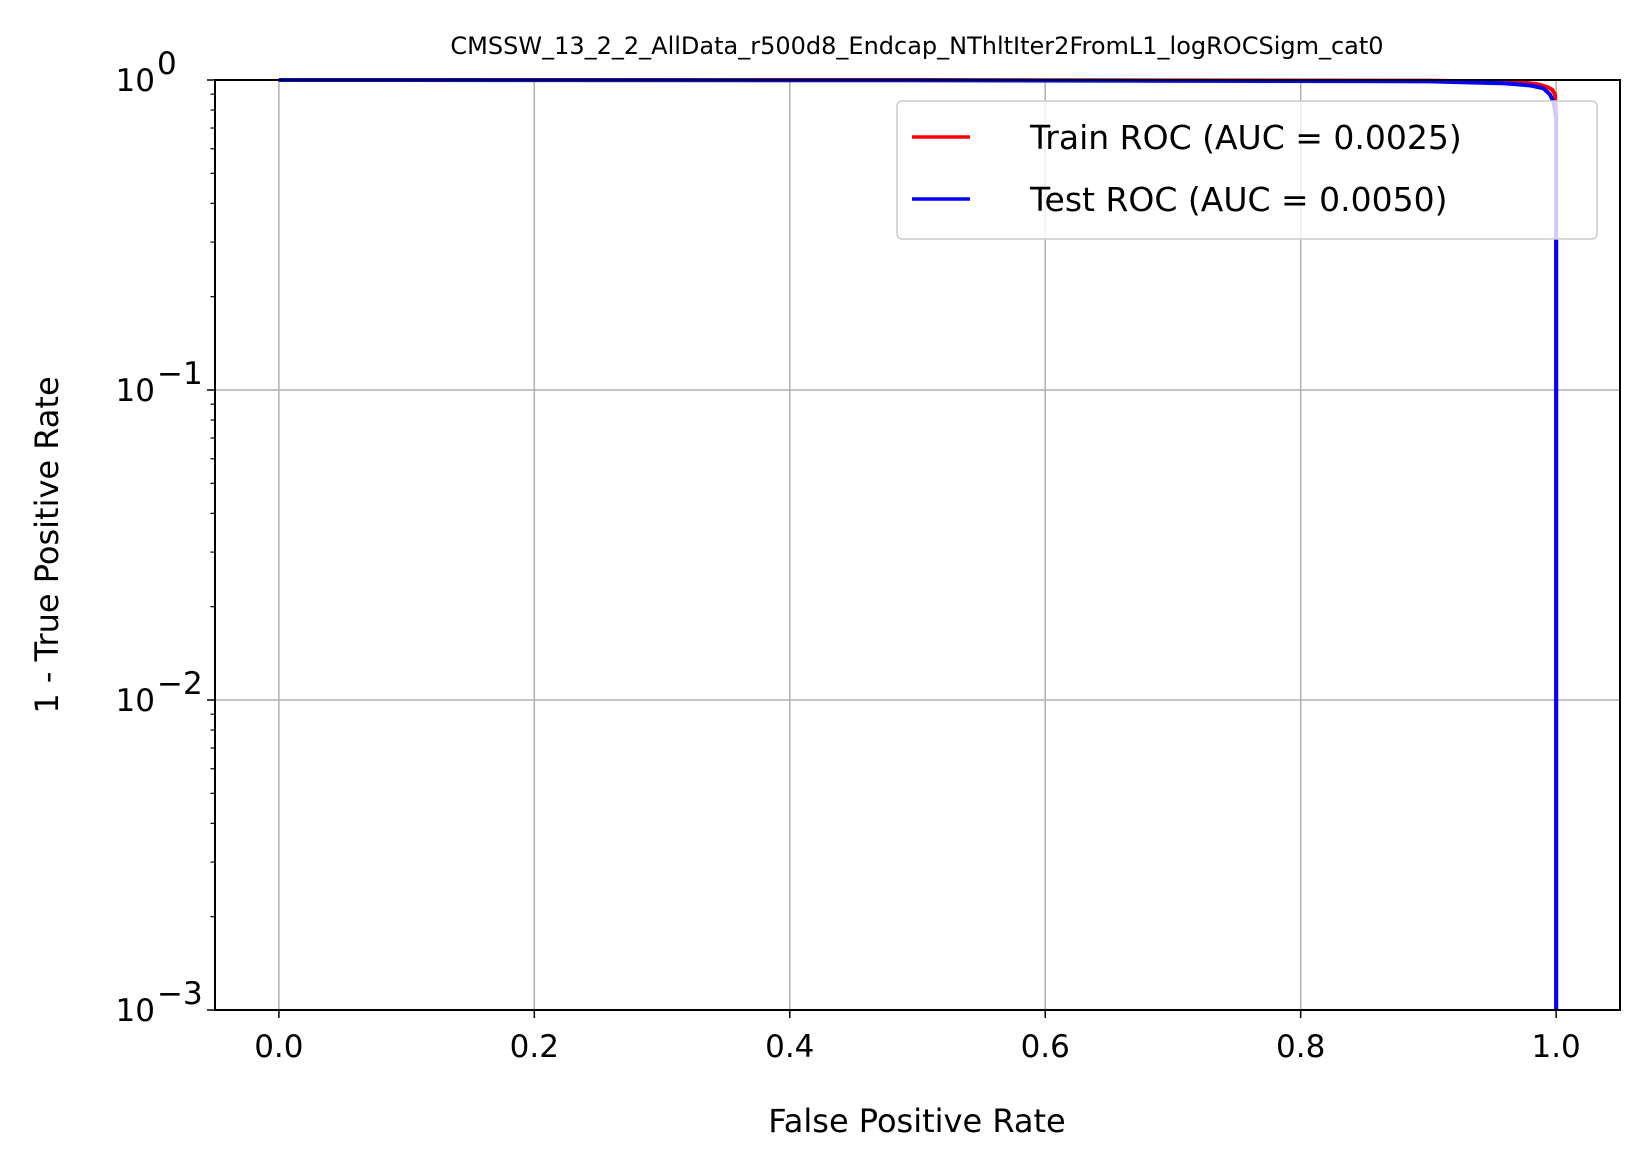 The width and height of the screenshot is (1638, 1164). Describe the element at coordinates (180, 684) in the screenshot. I see `y-tick-exponent: −2` at that location.